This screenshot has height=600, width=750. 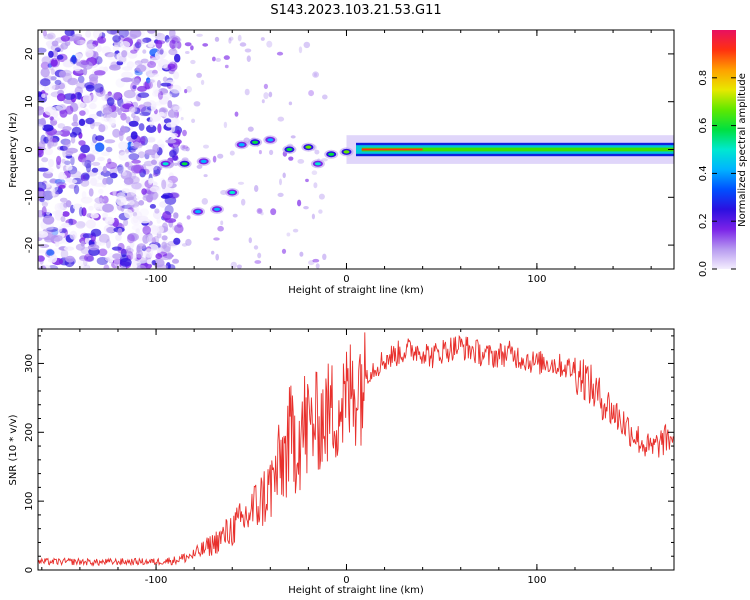 I want to click on x-tick-label: 100, so click(x=536, y=279).